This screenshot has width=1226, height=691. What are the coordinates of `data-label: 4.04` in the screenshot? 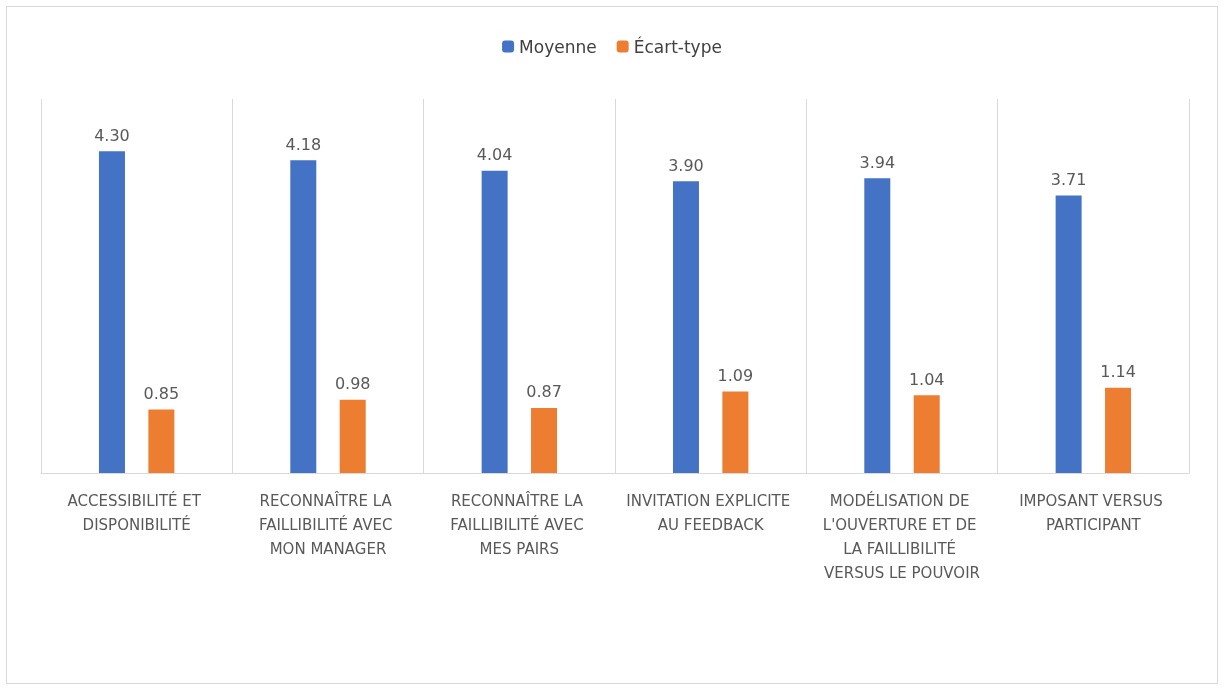 It's located at (494, 155).